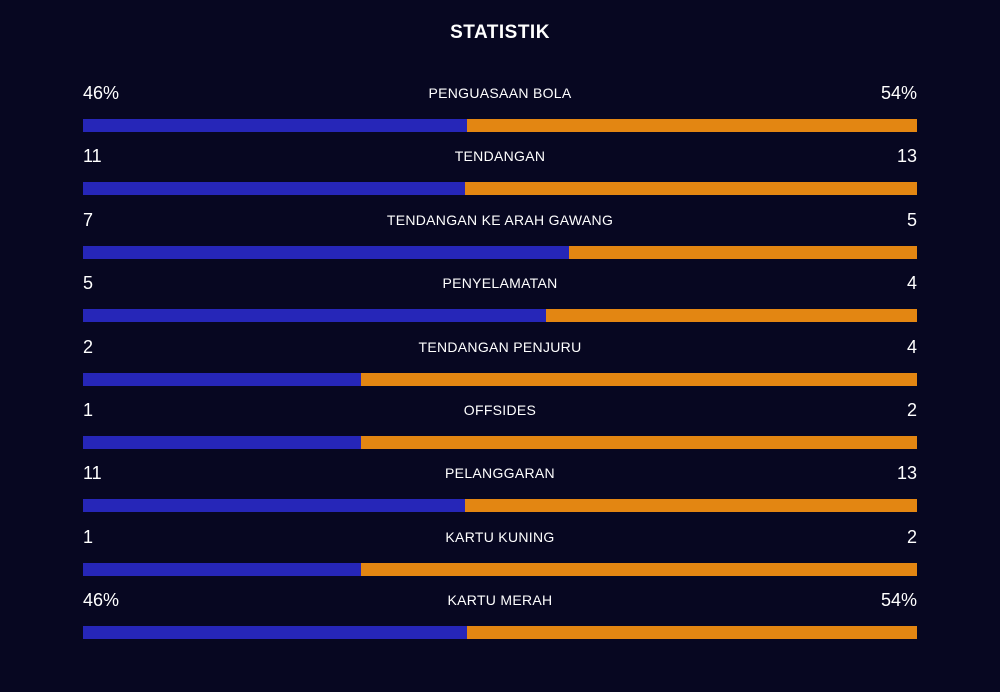 Image resolution: width=1000 pixels, height=692 pixels. What do you see at coordinates (88, 219) in the screenshot?
I see `home-value: 7` at bounding box center [88, 219].